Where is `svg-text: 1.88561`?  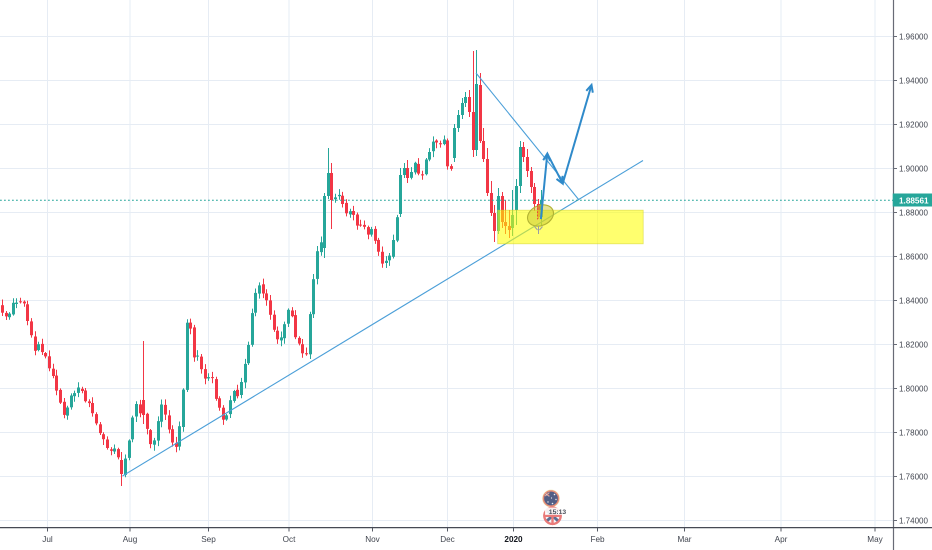 svg-text: 1.88561 is located at coordinates (914, 200).